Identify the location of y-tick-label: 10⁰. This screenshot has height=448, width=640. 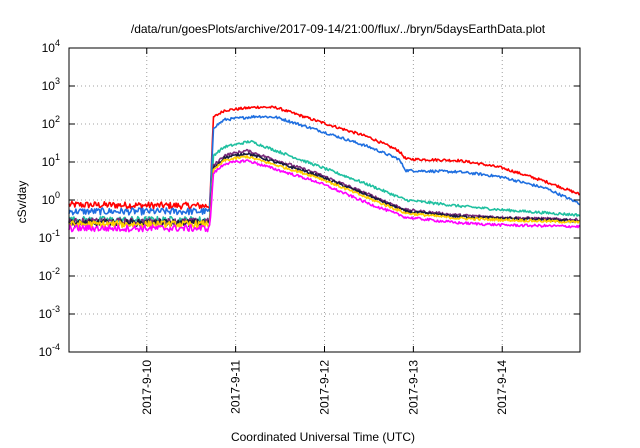
(51, 198).